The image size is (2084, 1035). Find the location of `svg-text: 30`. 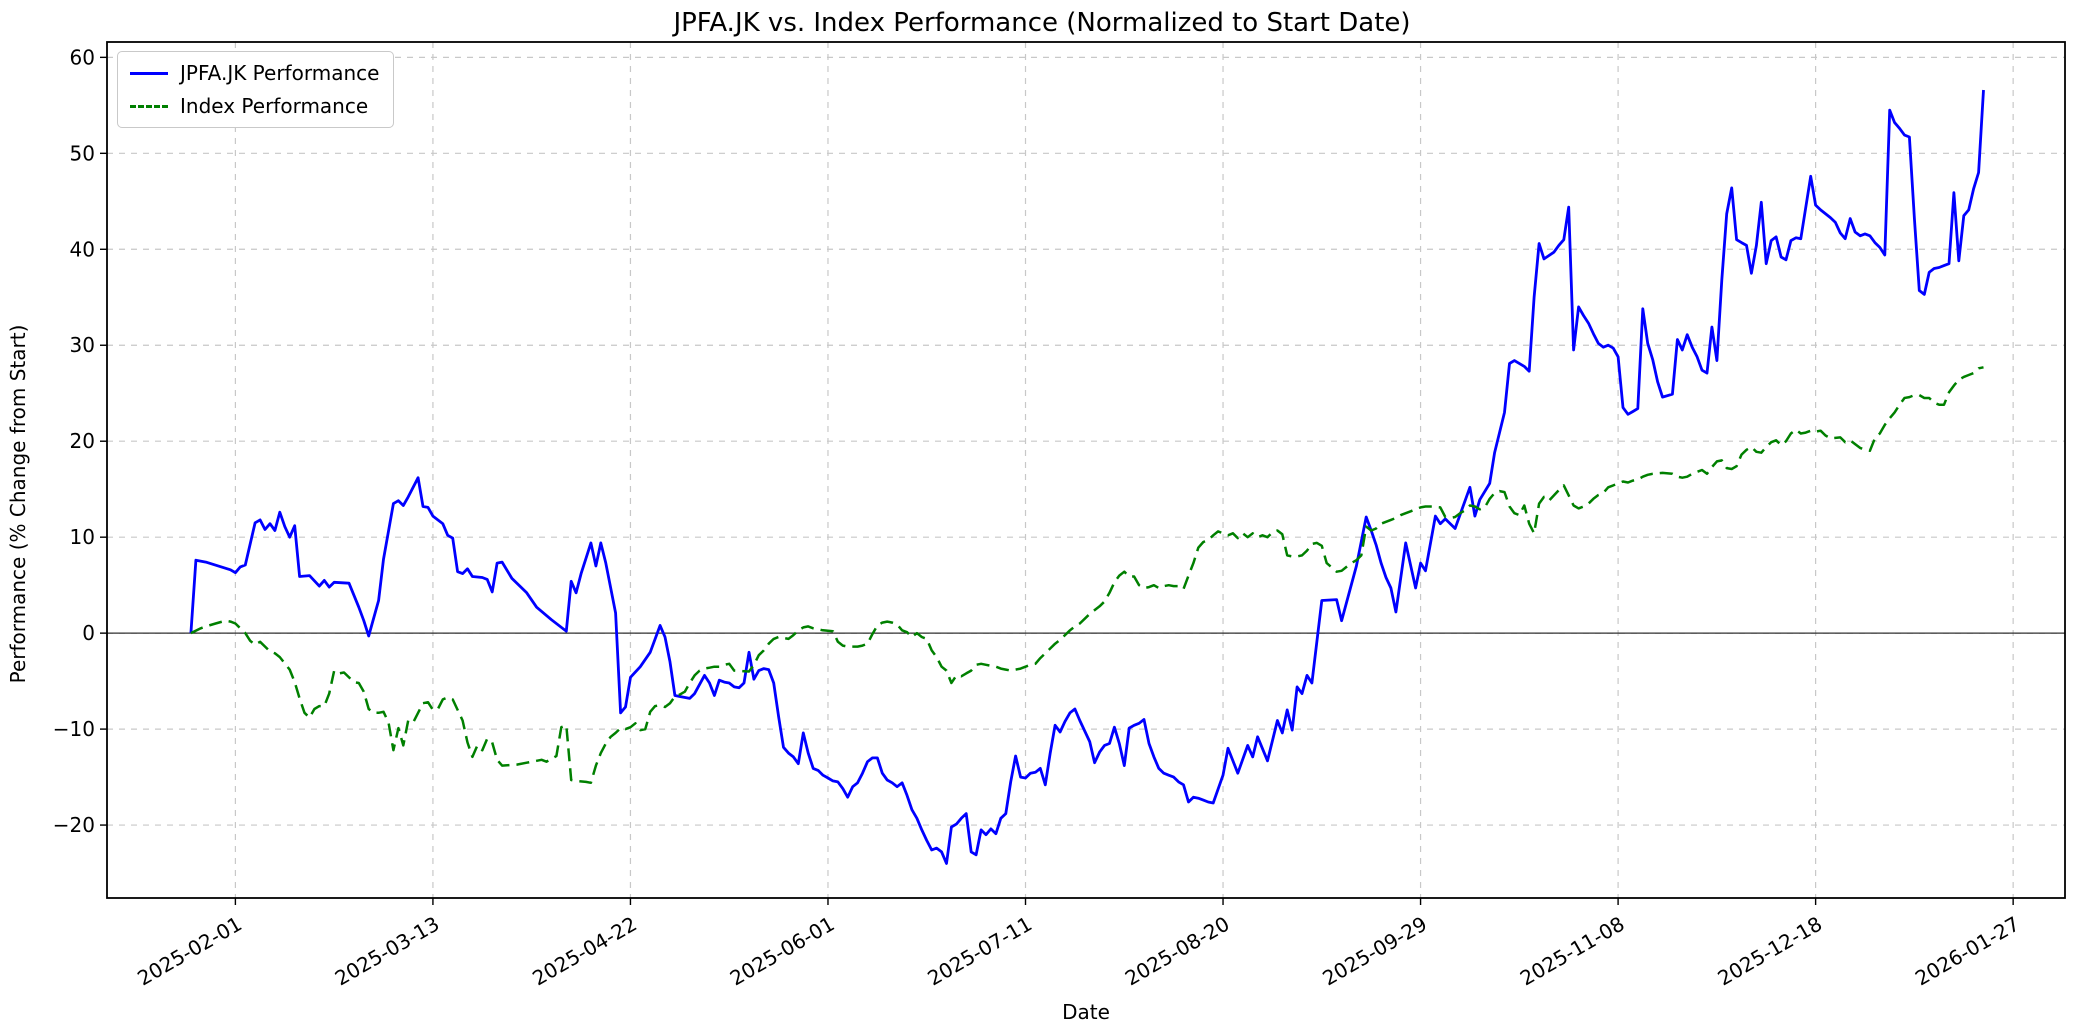

svg-text: 30 is located at coordinates (82, 345).